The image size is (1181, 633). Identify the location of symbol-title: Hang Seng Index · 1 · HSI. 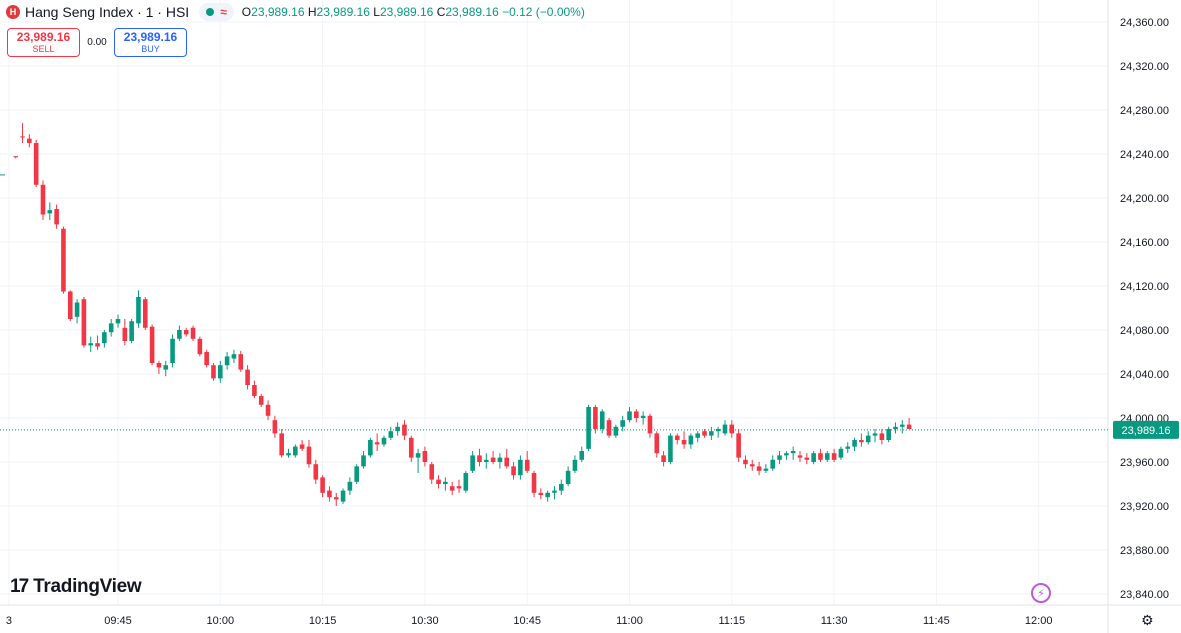
(107, 12).